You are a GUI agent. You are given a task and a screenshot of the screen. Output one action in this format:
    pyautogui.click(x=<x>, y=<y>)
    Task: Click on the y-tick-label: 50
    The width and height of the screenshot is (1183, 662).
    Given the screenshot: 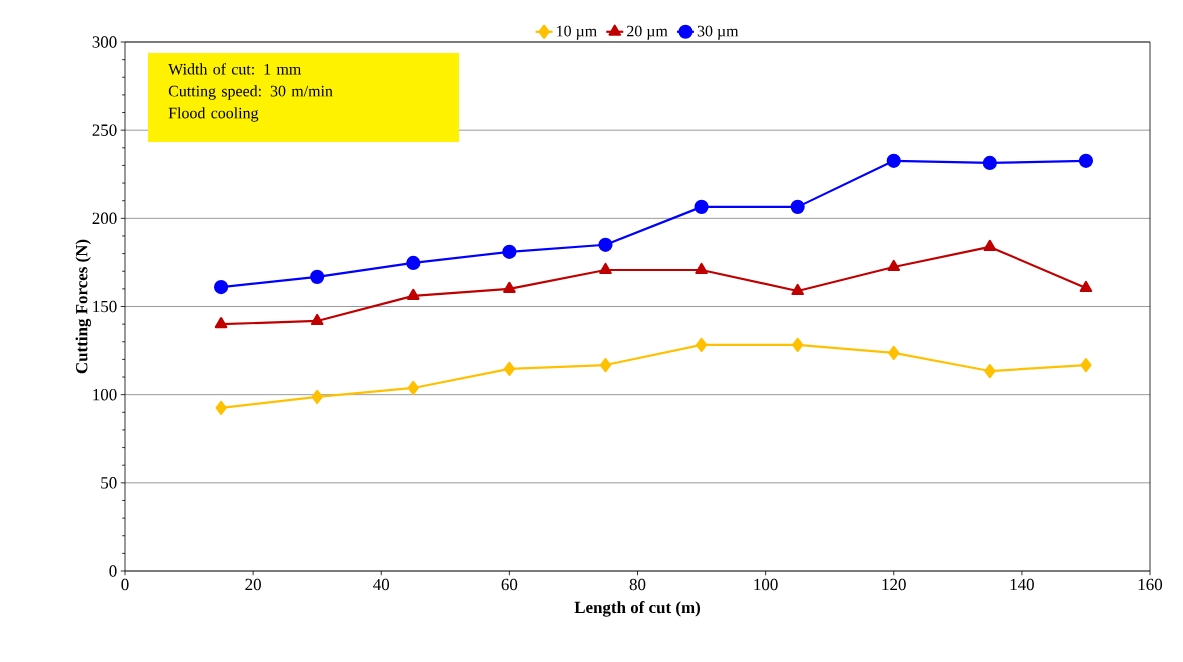 What is the action you would take?
    pyautogui.click(x=109, y=483)
    